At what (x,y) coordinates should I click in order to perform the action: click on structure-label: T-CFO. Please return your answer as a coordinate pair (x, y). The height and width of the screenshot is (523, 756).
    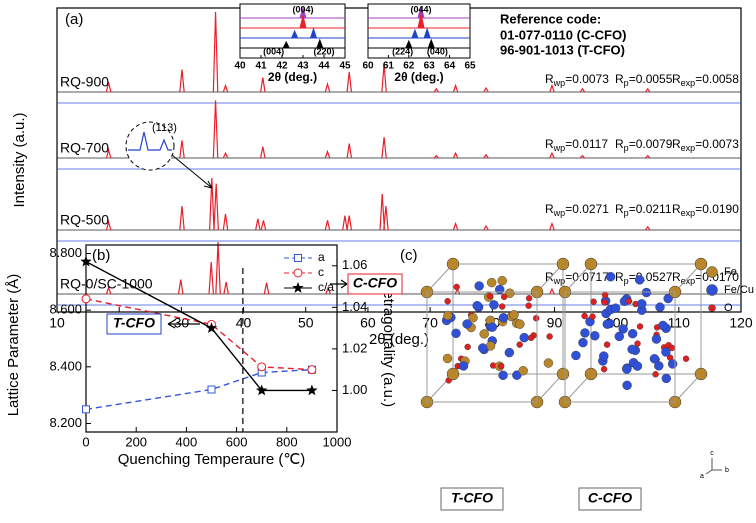
    Looking at the image, I should click on (472, 498).